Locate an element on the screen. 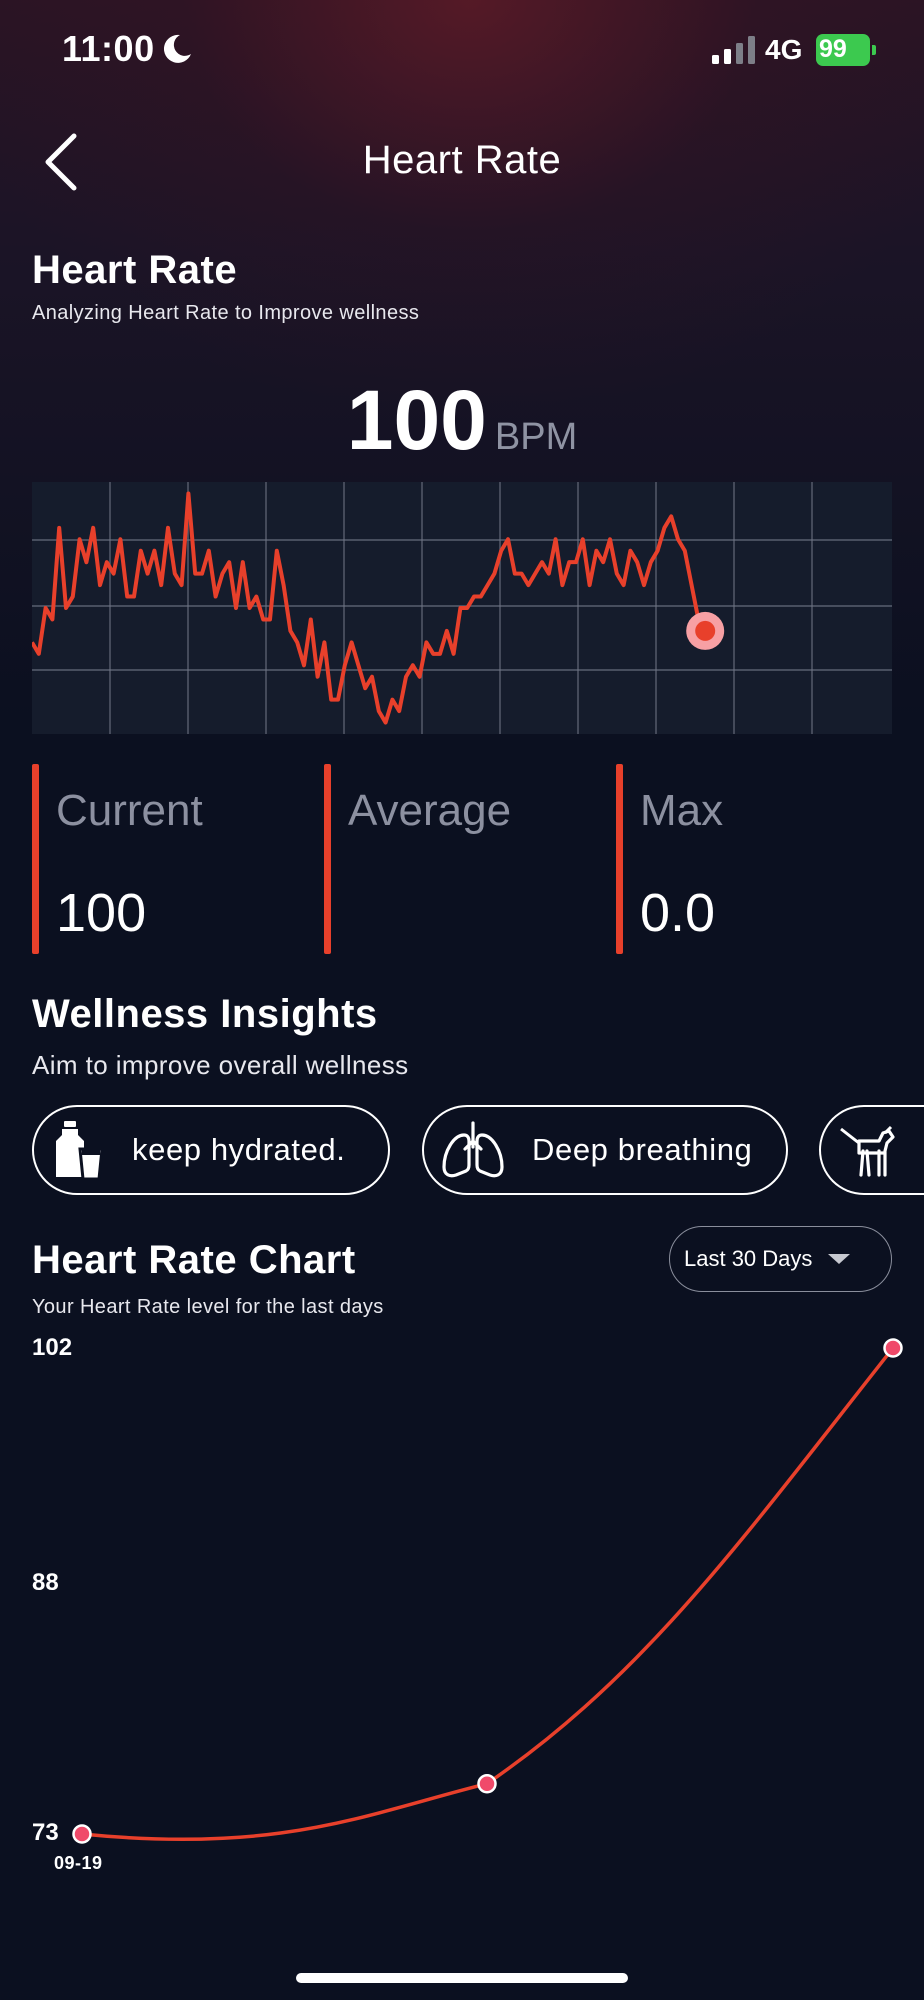 This screenshot has height=2000, width=924. range-selector-dropdown: Last 30 Days is located at coordinates (780, 1259).